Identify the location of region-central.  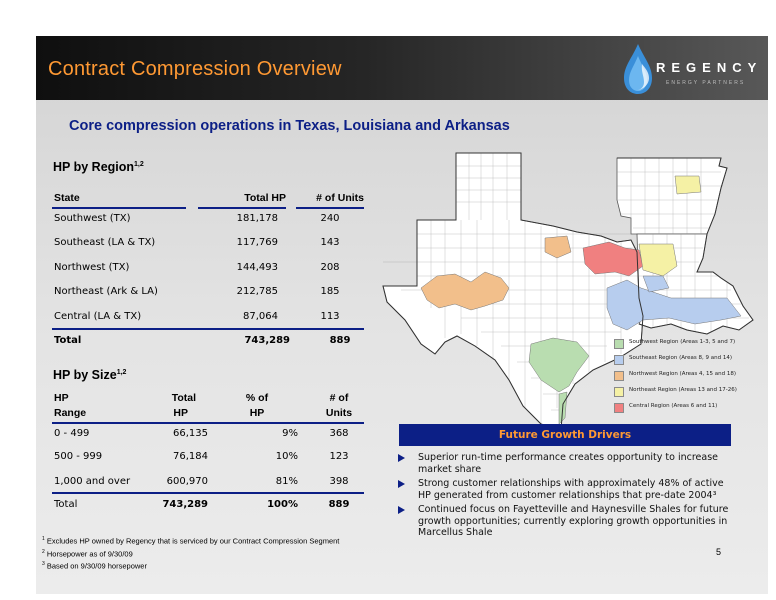
(613, 259).